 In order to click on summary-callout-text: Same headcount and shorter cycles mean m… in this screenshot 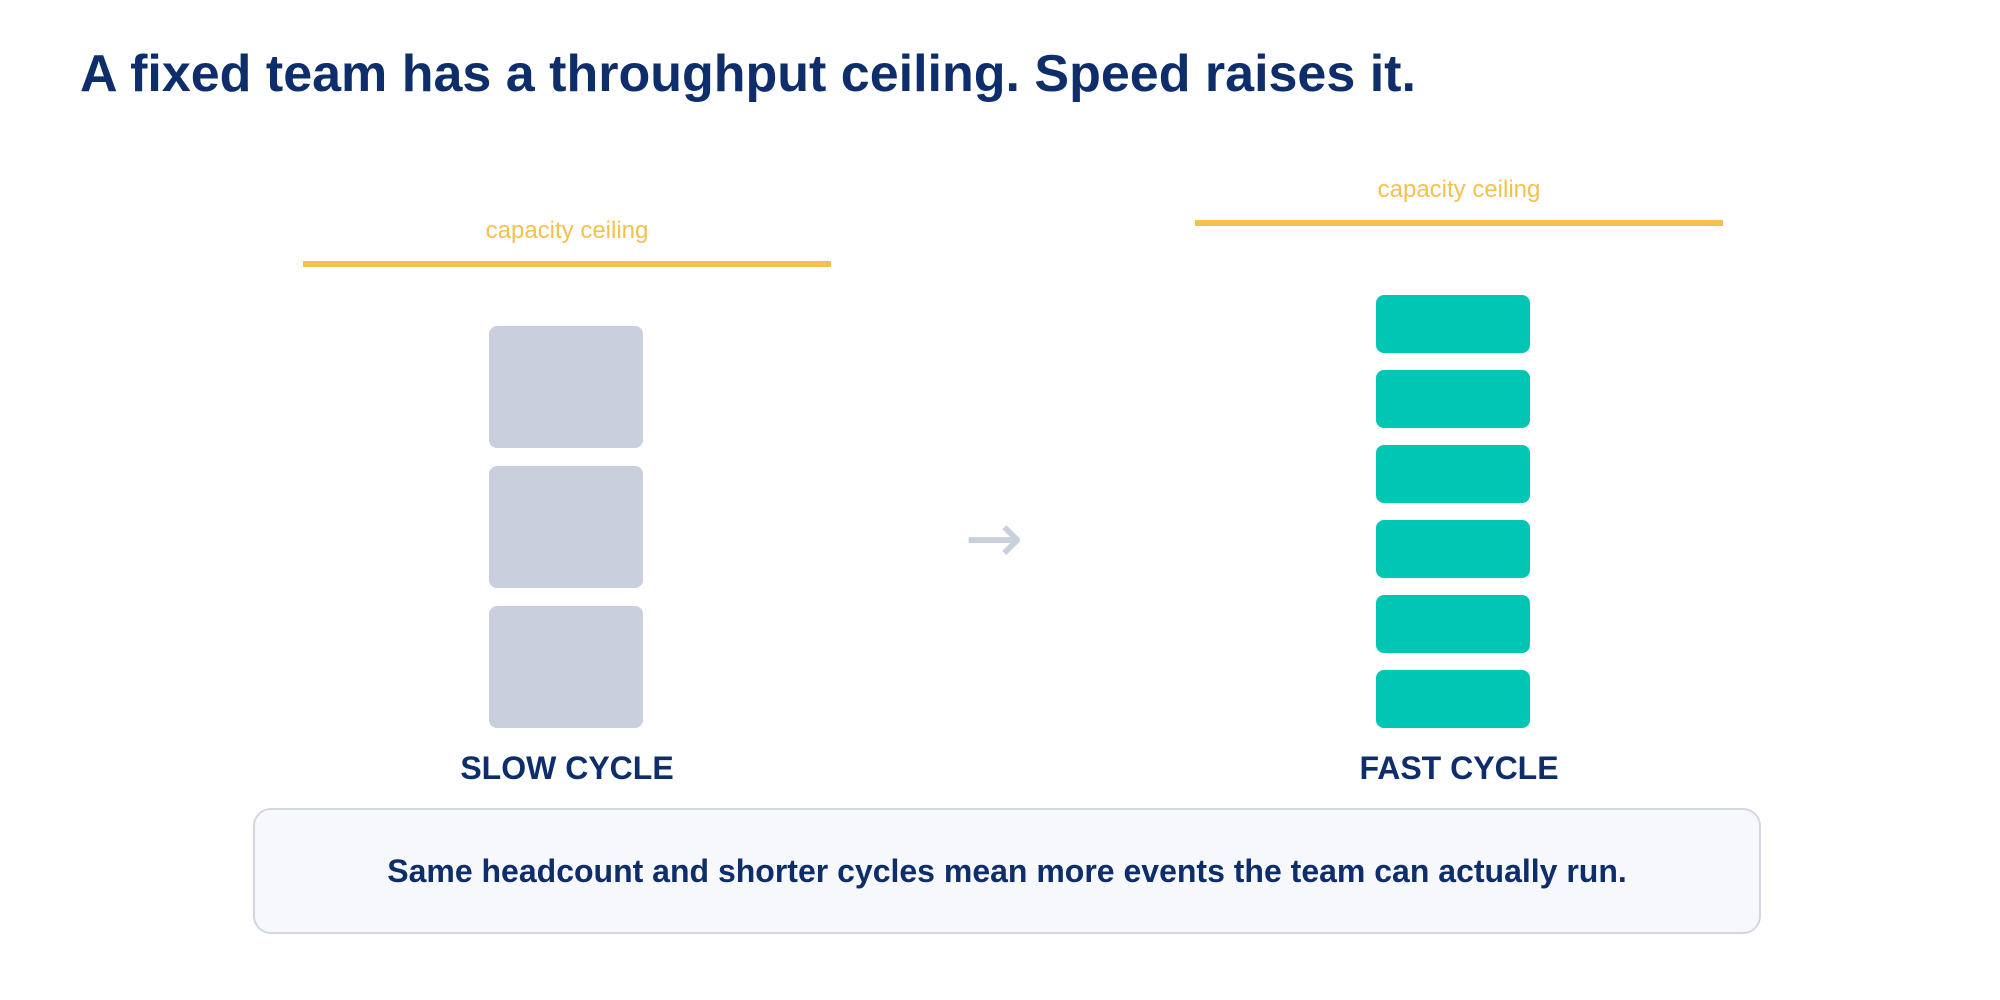, I will do `click(1007, 870)`.